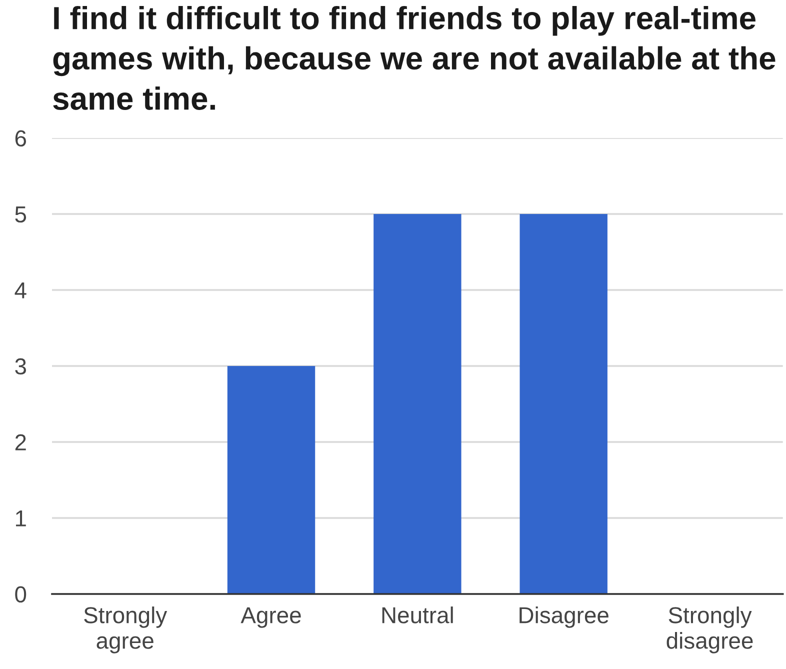 This screenshot has width=786, height=669. Describe the element at coordinates (270, 617) in the screenshot. I see `x-tick-label: Agree` at that location.